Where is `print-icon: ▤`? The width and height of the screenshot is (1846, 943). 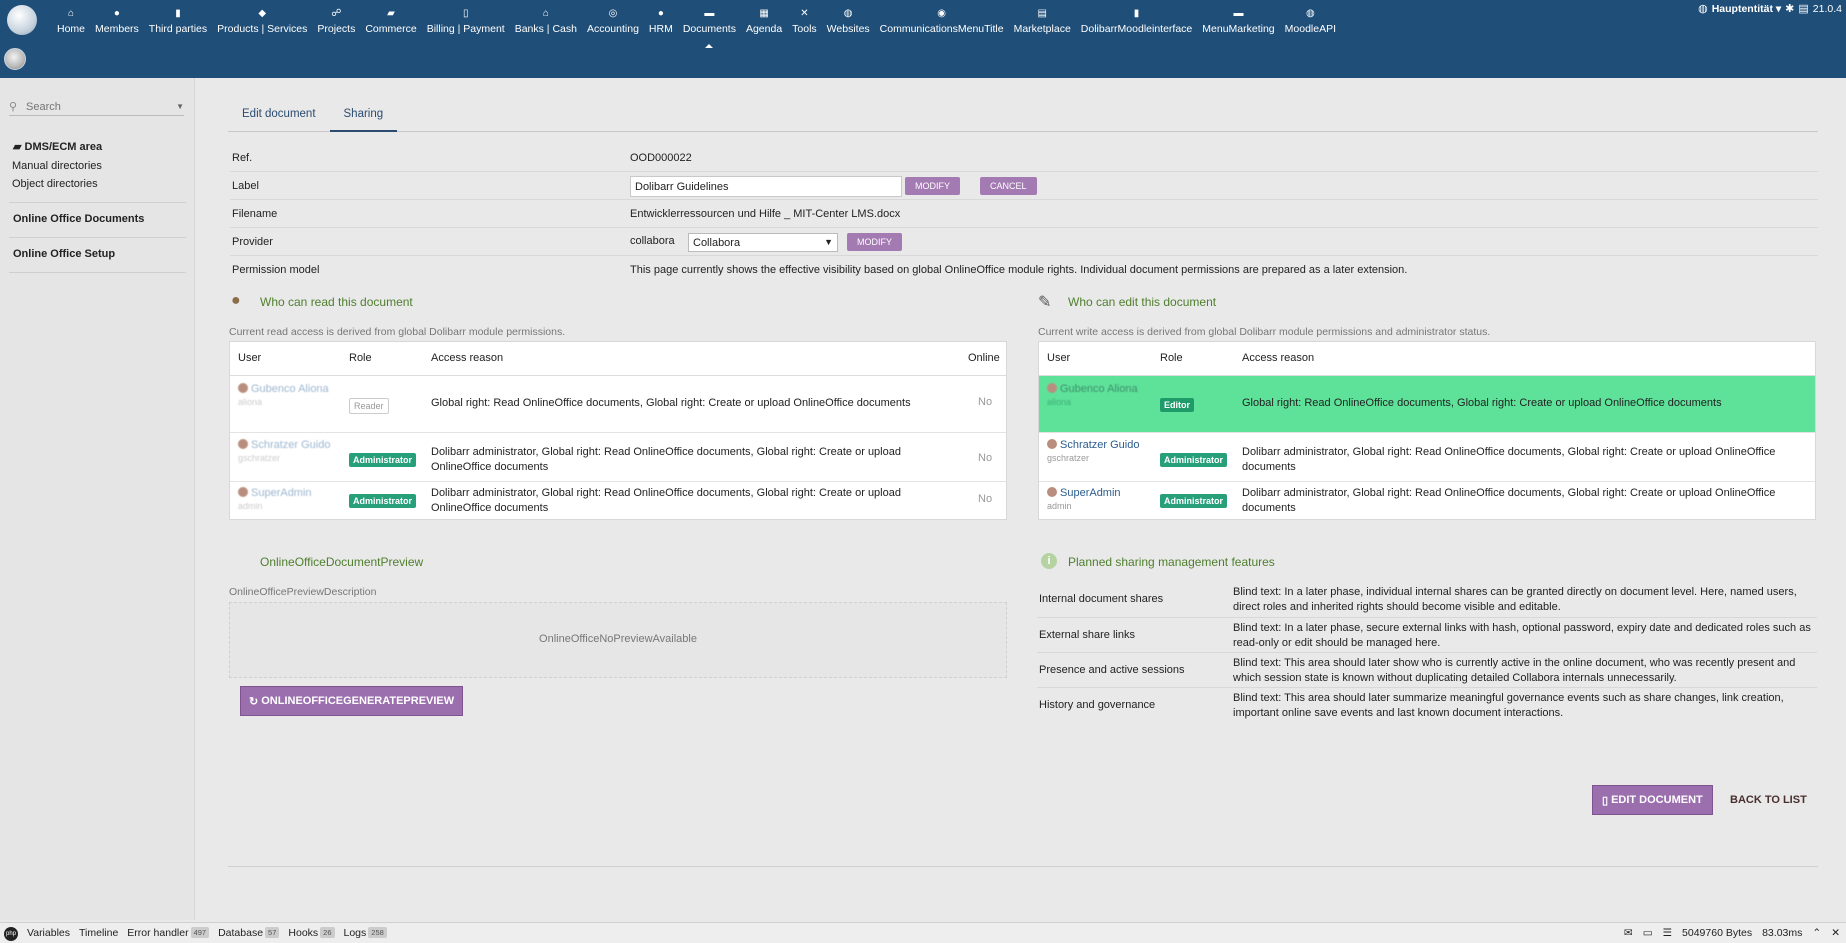 print-icon: ▤ is located at coordinates (1803, 9).